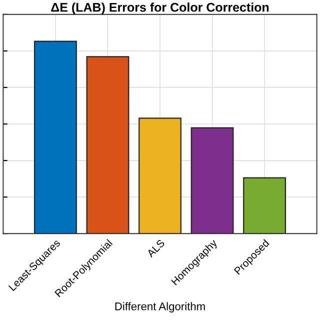 This screenshot has height=320, width=320. What do you see at coordinates (160, 307) in the screenshot?
I see `x-axis-title: Different Algorithm` at bounding box center [160, 307].